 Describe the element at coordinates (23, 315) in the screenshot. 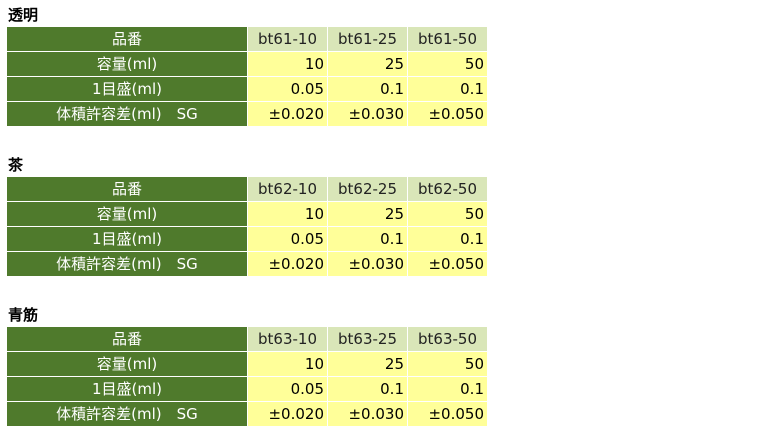

I see `section-title: 青筋` at that location.